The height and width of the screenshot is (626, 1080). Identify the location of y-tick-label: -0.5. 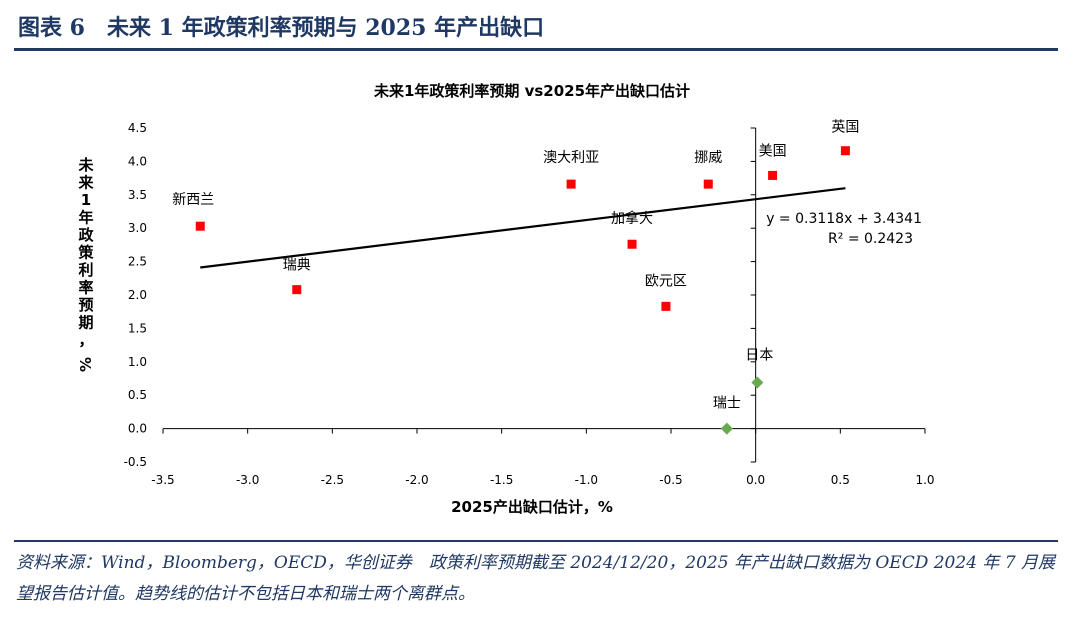
(135, 462).